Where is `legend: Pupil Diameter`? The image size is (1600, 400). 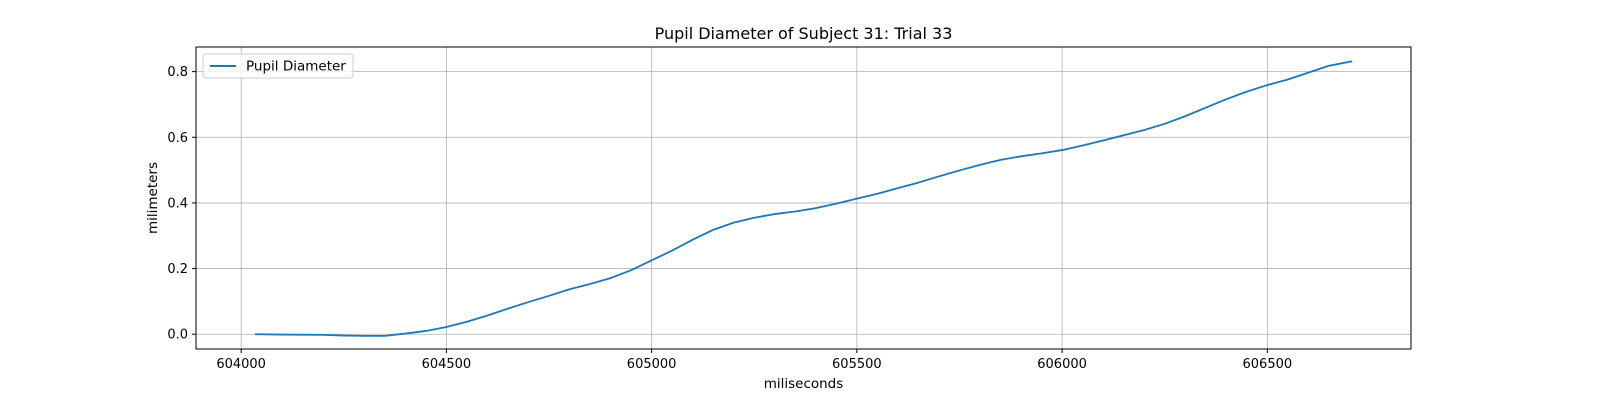 legend: Pupil Diameter is located at coordinates (278, 66).